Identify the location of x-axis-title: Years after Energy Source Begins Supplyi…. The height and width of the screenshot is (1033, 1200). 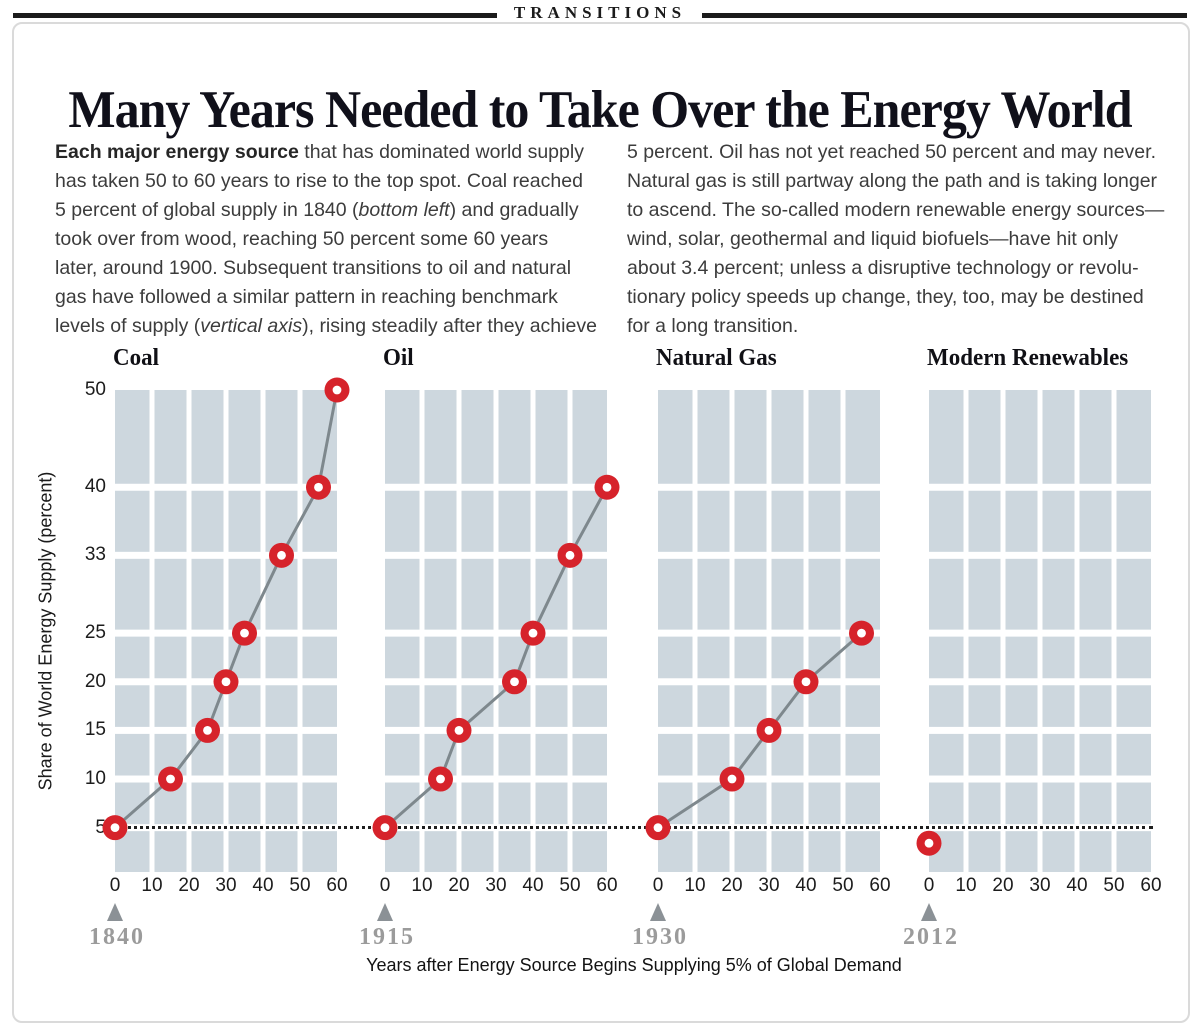
(634, 965).